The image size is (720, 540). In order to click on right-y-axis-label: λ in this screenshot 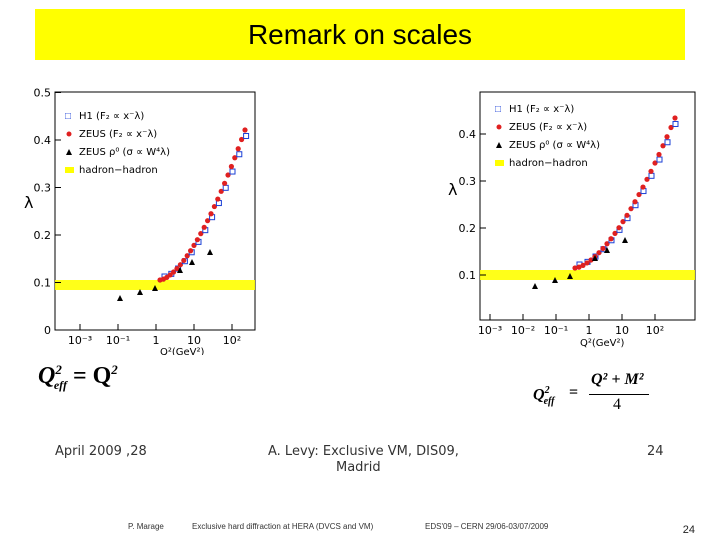, I will do `click(452, 189)`.